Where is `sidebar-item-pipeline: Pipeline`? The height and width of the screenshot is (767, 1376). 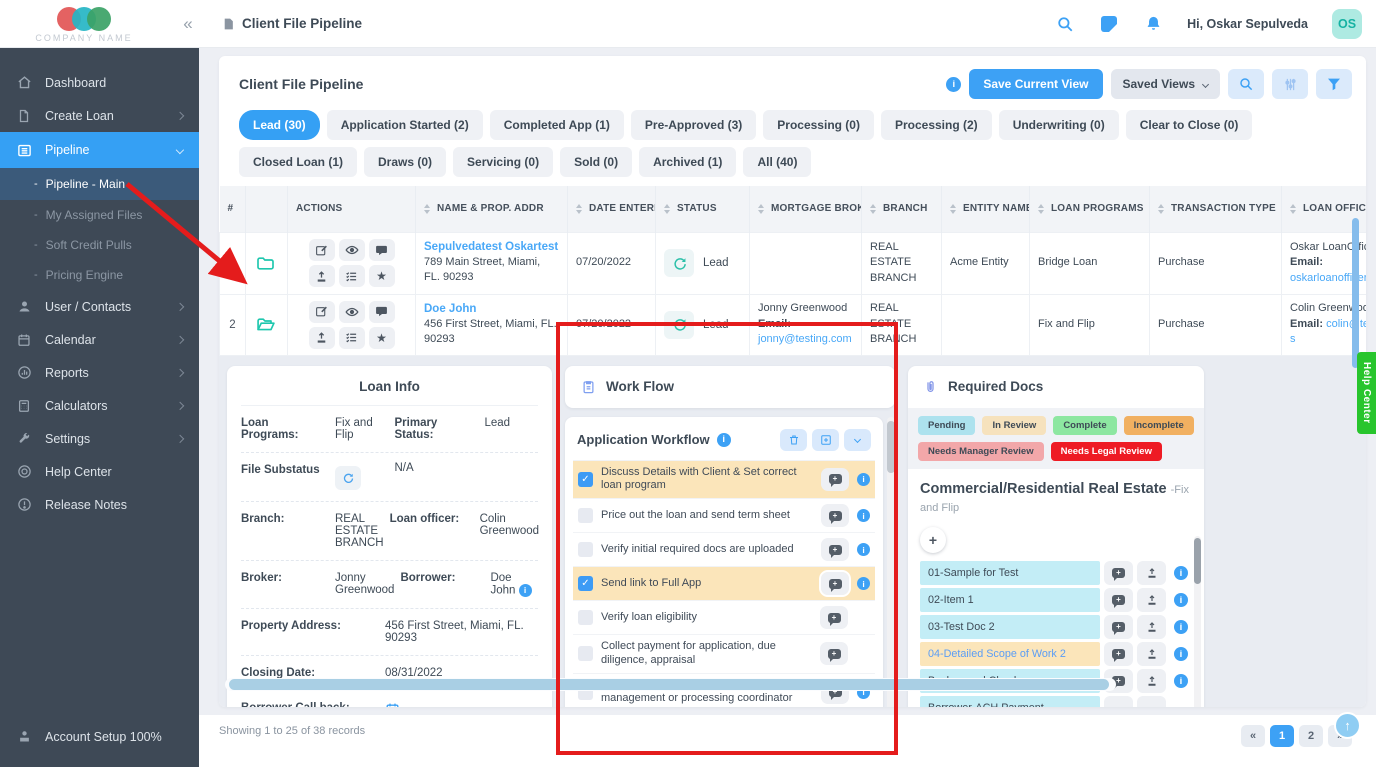
sidebar-item-pipeline: Pipeline is located at coordinates (99, 150).